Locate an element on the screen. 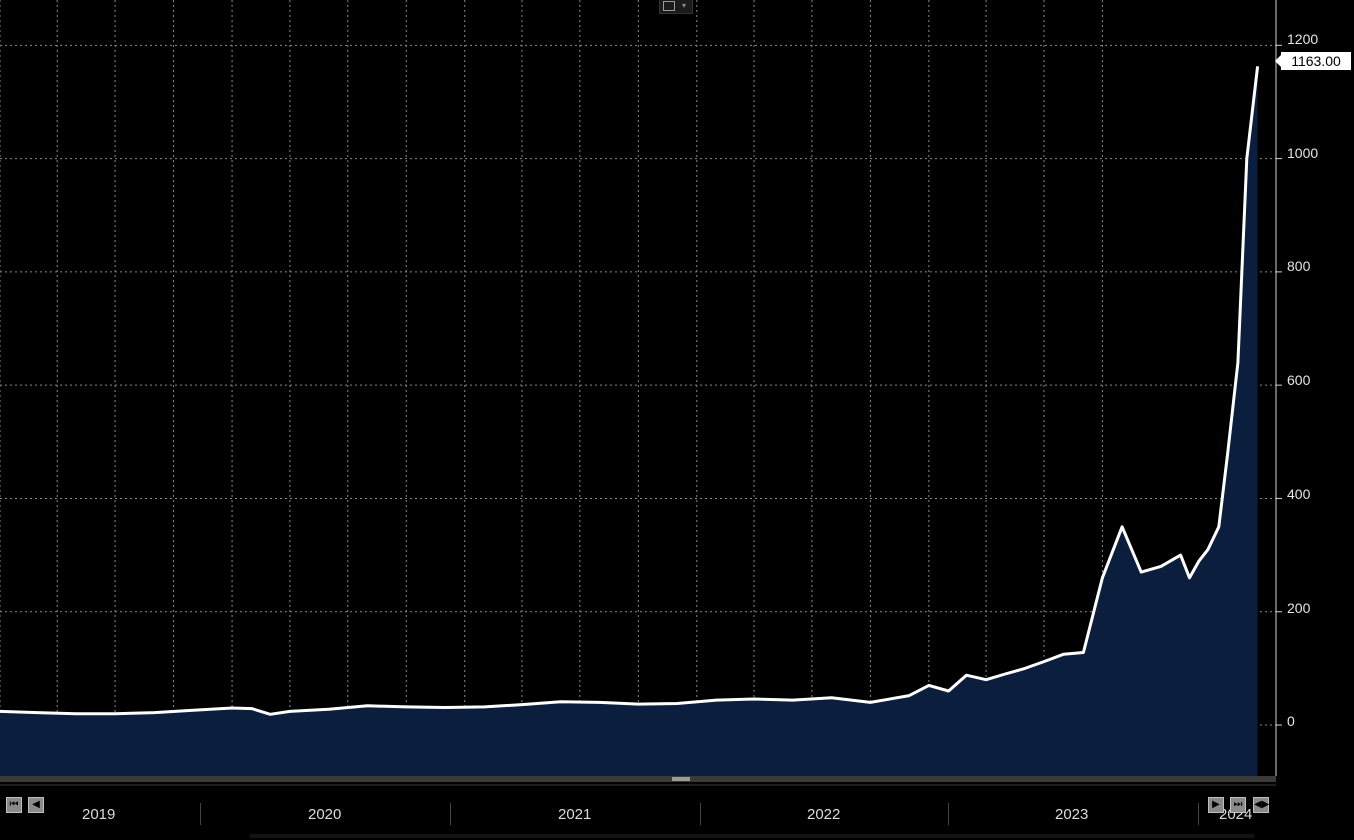 Image resolution: width=1354 pixels, height=840 pixels. x-tick-label: 2023 is located at coordinates (1072, 814).